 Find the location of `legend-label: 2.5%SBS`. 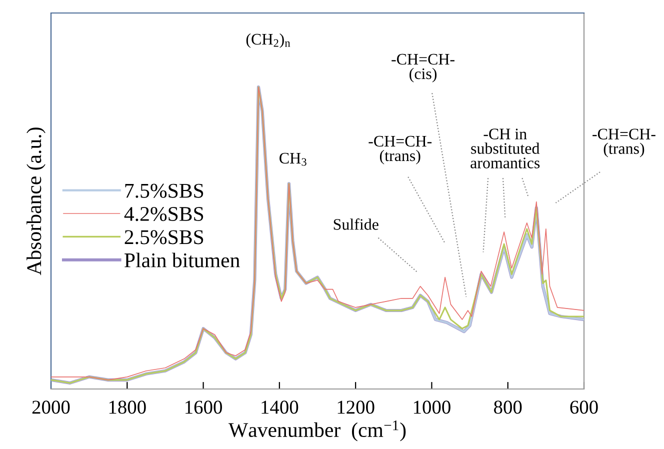

legend-label: 2.5%SBS is located at coordinates (164, 237).